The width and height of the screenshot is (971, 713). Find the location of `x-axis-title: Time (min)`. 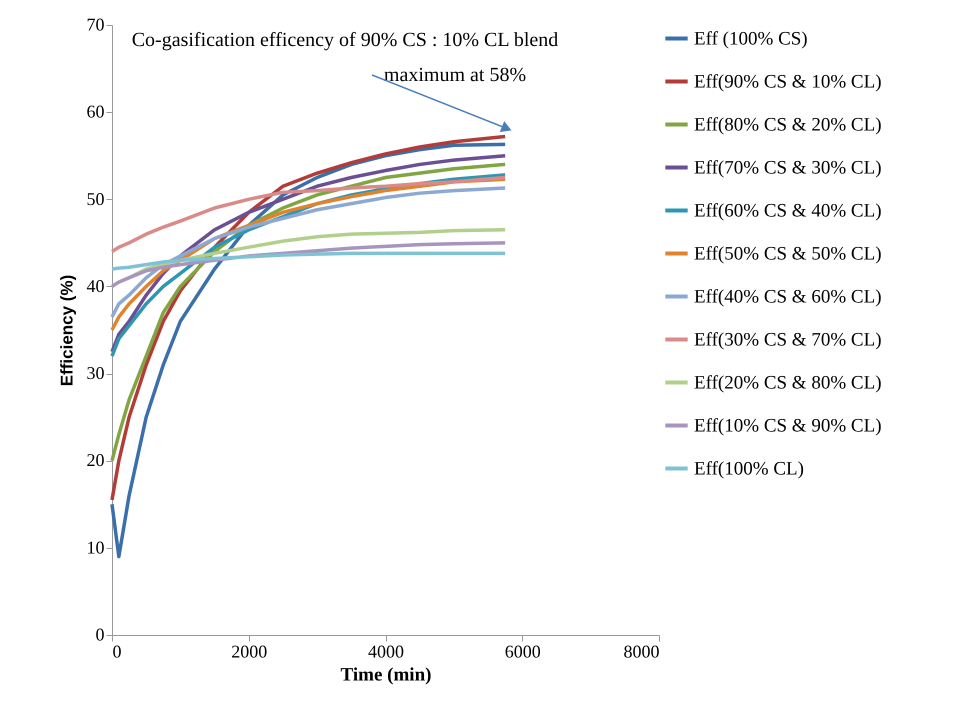

x-axis-title: Time (min) is located at coordinates (386, 675).